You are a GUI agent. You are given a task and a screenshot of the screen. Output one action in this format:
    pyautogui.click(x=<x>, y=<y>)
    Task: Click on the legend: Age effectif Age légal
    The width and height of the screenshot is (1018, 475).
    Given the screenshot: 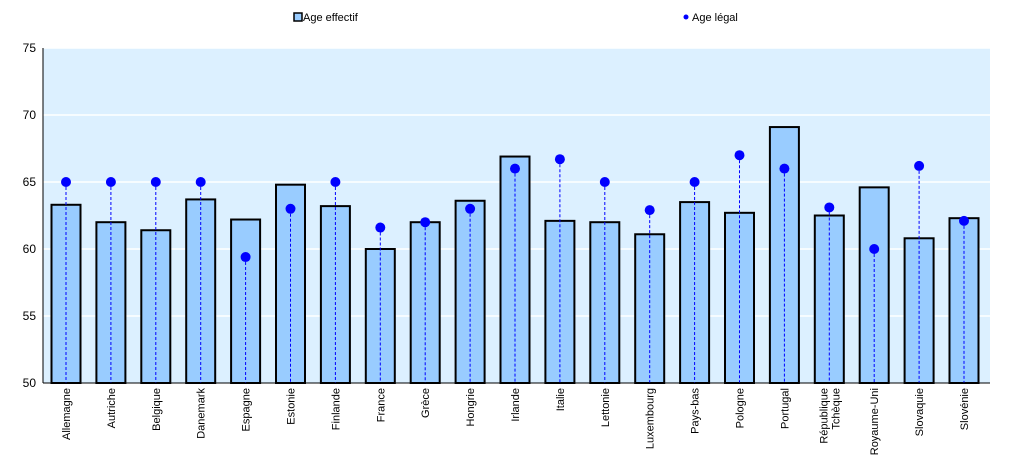 What is the action you would take?
    pyautogui.click(x=515, y=18)
    